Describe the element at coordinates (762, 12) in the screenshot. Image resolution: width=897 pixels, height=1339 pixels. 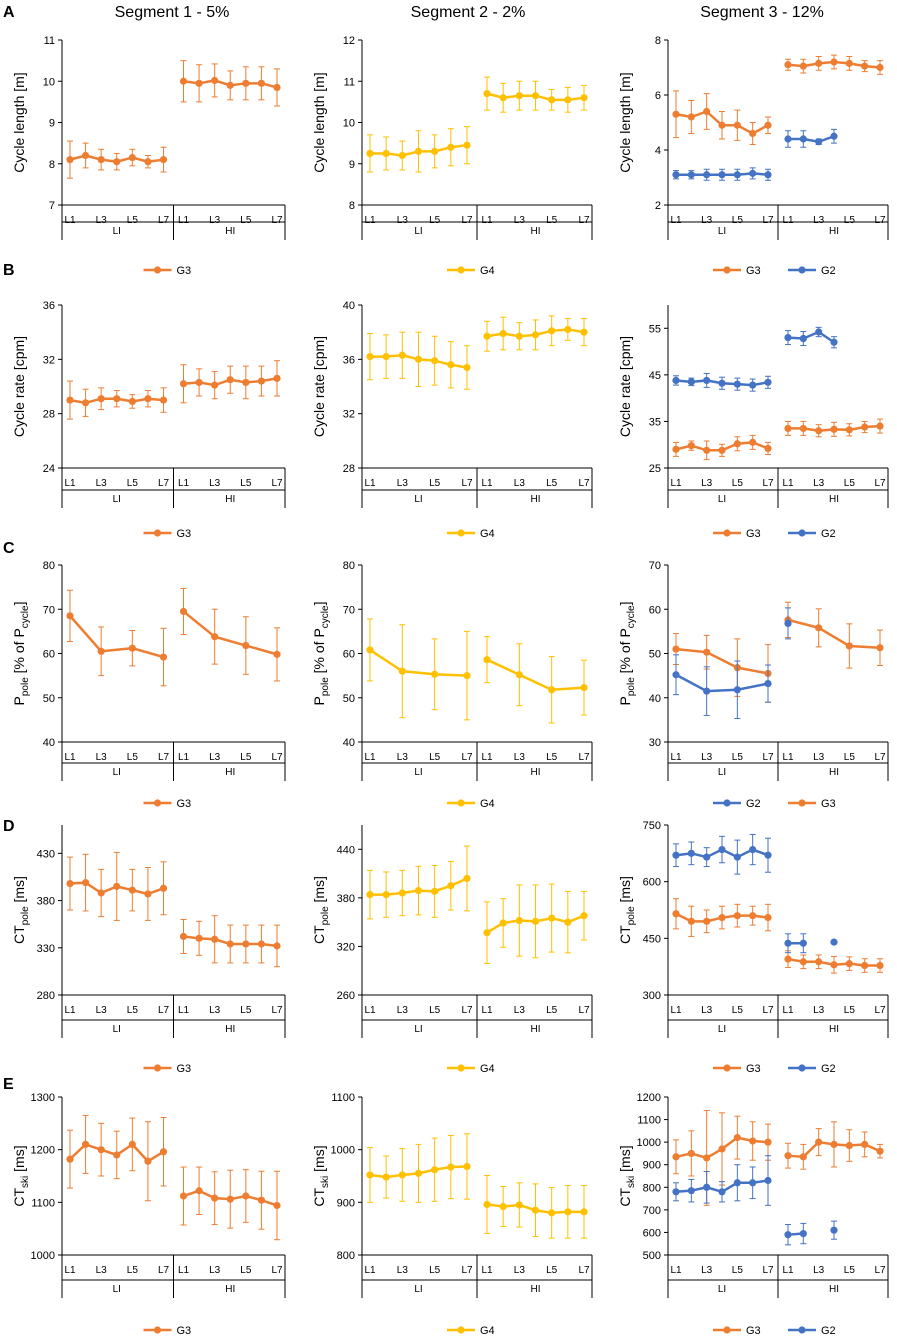
I see `column-title-segment-3: Segment 3 - 12%` at that location.